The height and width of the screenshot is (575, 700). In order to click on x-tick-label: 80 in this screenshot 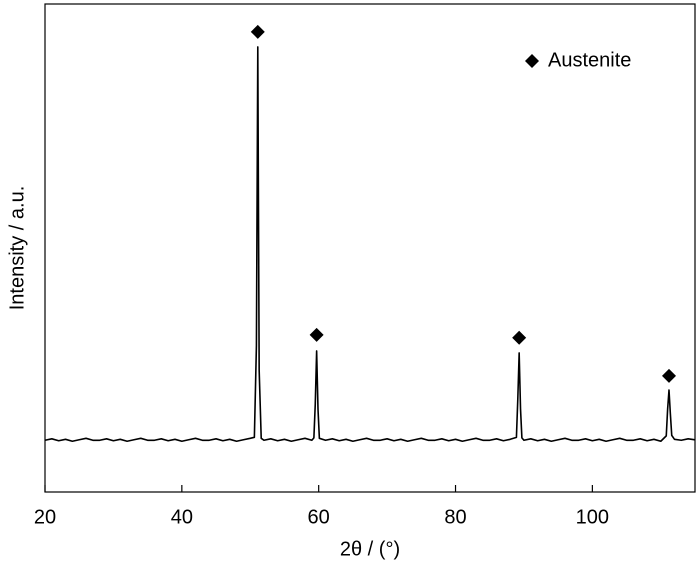, I will do `click(455, 517)`.